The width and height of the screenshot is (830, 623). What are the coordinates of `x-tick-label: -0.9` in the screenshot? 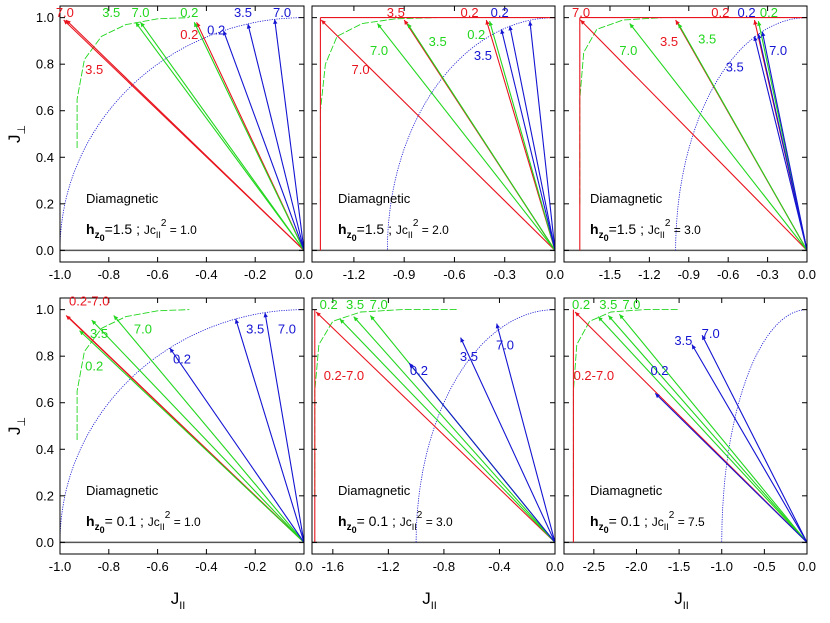 It's located at (689, 274).